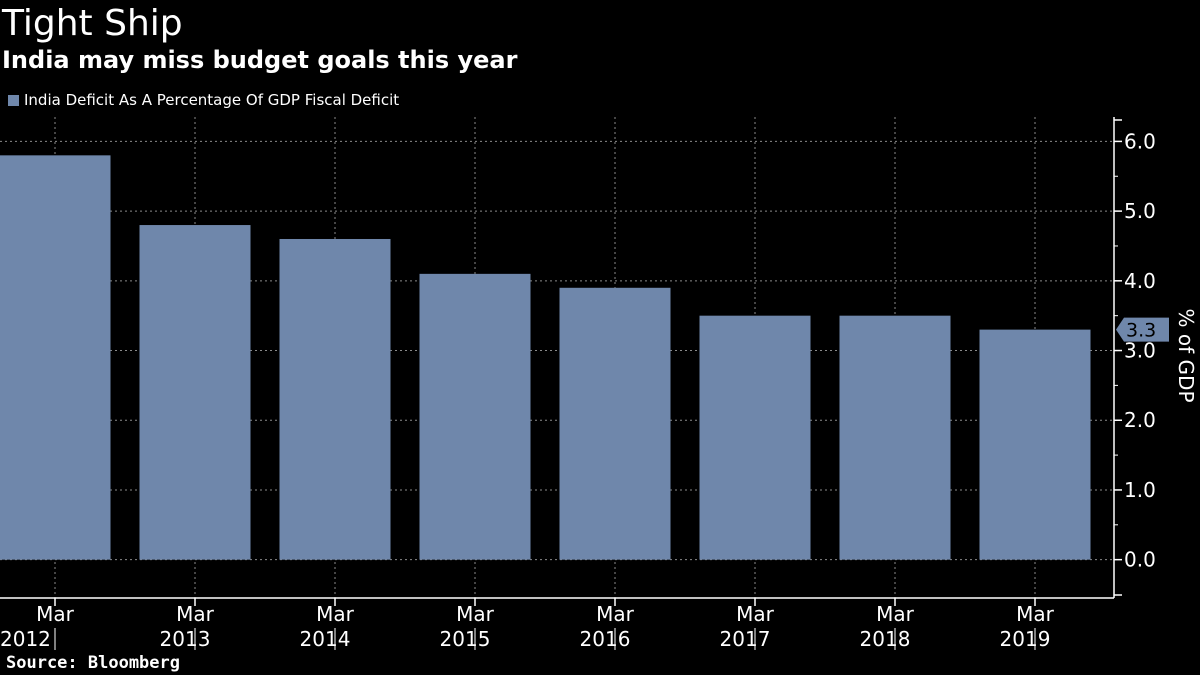  I want to click on y-tick-label-6.0: 6.0, so click(1140, 141).